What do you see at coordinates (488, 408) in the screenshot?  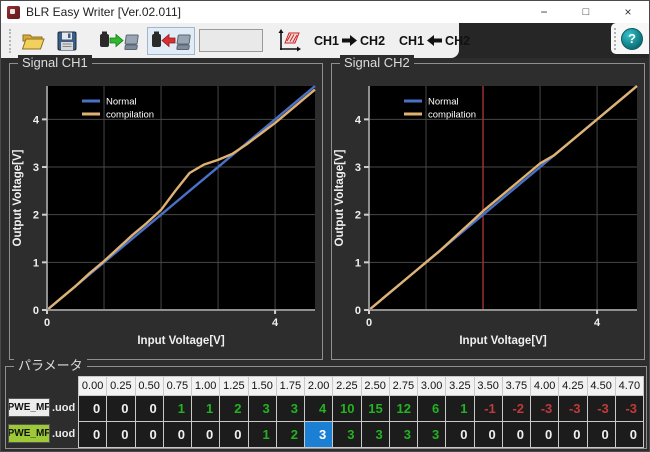 I see `param-cell: -1` at bounding box center [488, 408].